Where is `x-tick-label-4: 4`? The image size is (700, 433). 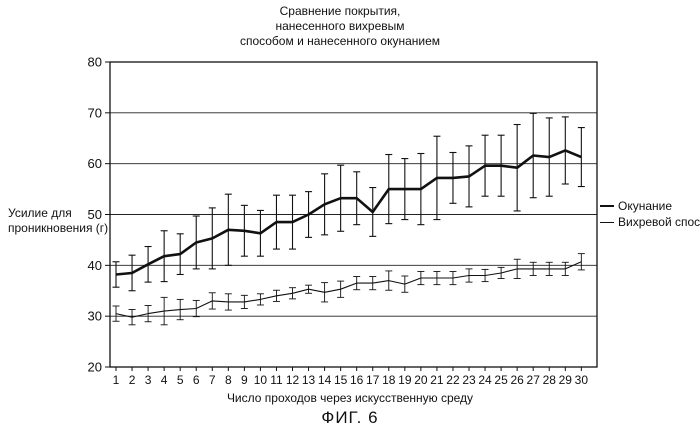
x-tick-label-4: 4 is located at coordinates (164, 380).